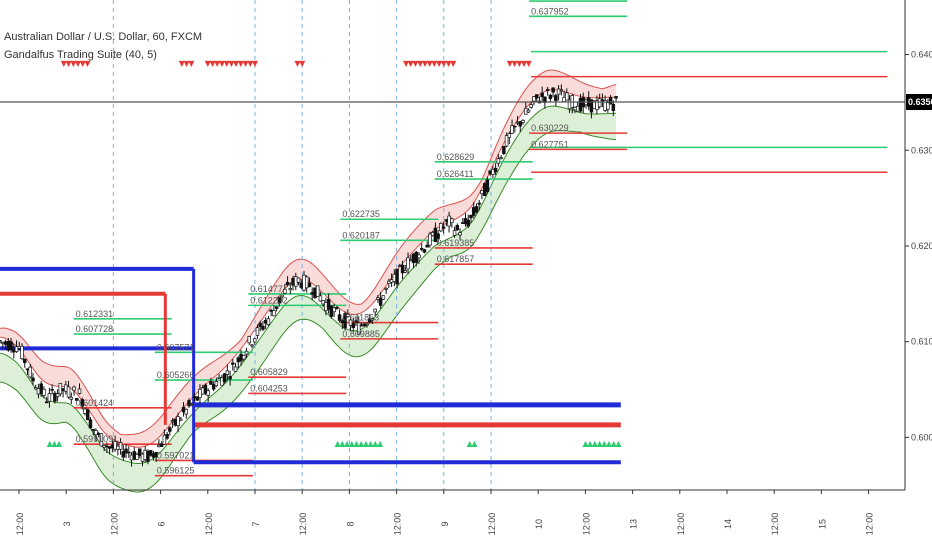 The image size is (932, 550). Describe the element at coordinates (95, 329) in the screenshot. I see `price-level-label: 0.607728` at that location.